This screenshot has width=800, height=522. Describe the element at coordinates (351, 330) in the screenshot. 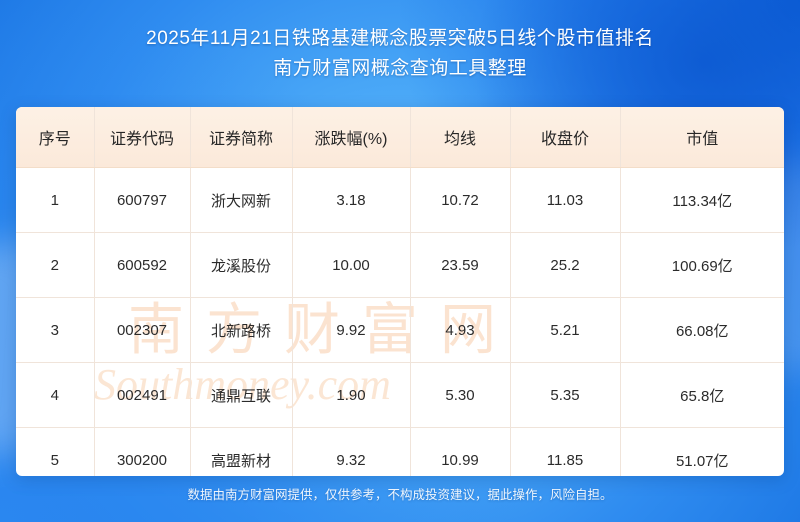

I see `cell-change-percent: 9.92` at that location.